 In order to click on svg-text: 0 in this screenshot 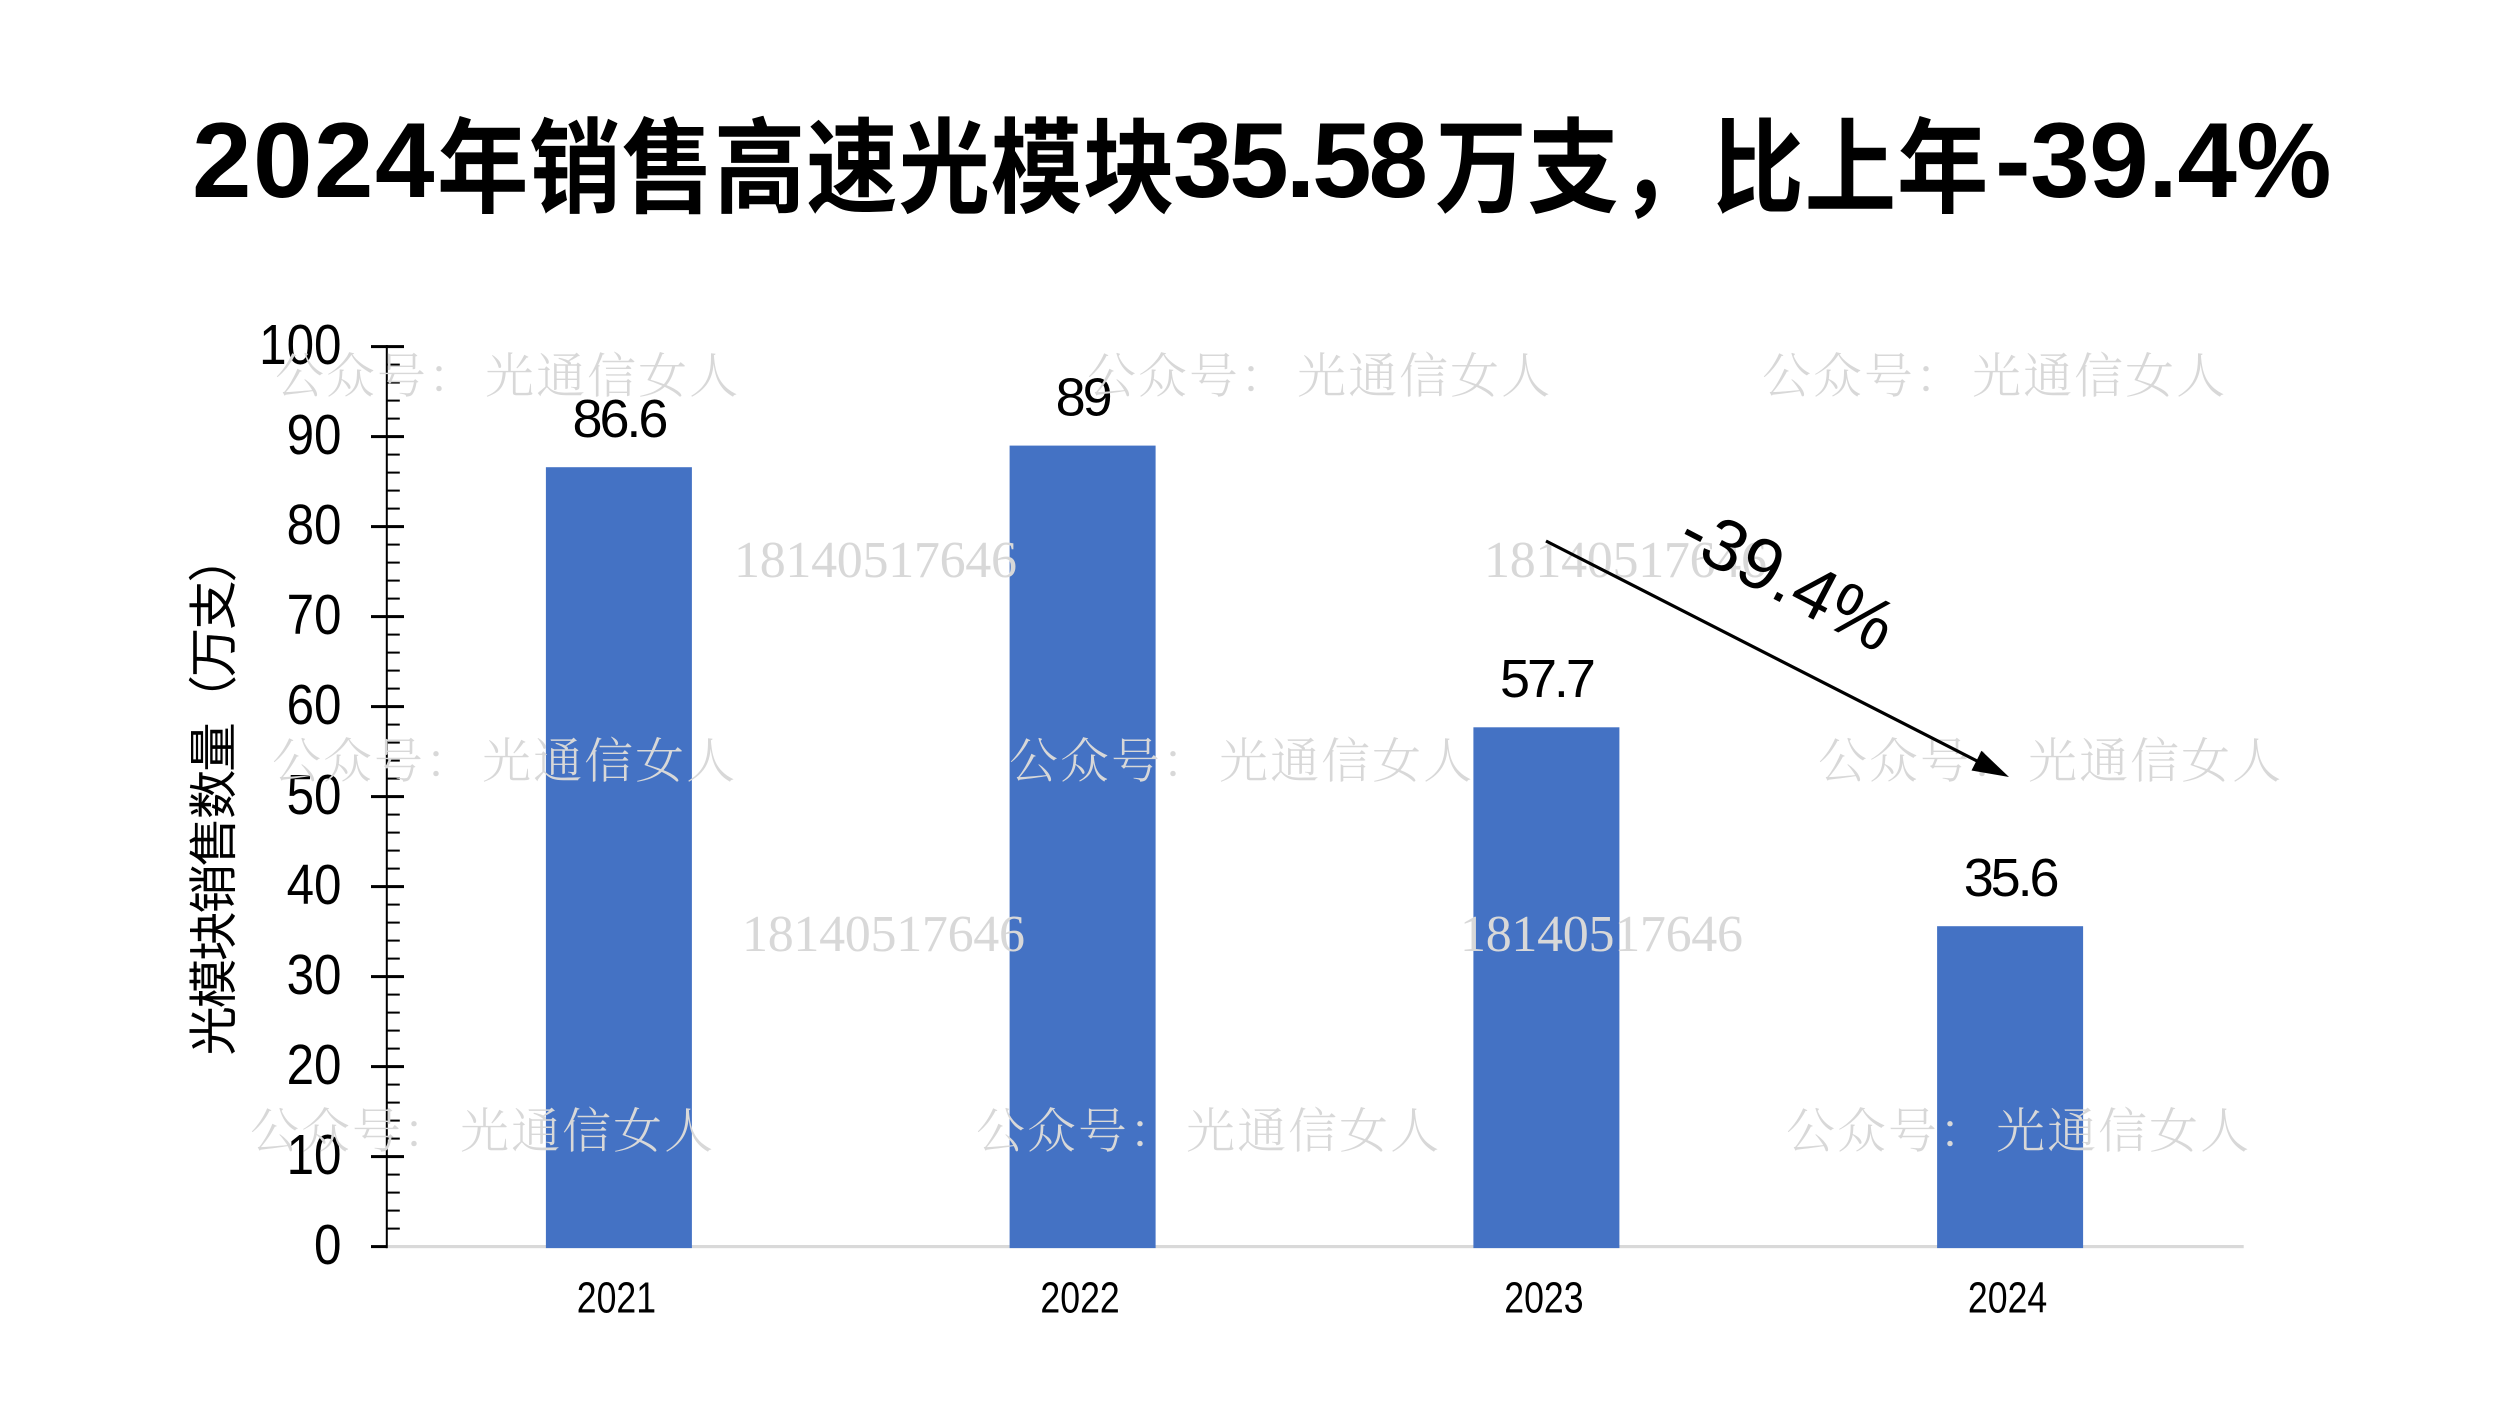, I will do `click(327, 1245)`.